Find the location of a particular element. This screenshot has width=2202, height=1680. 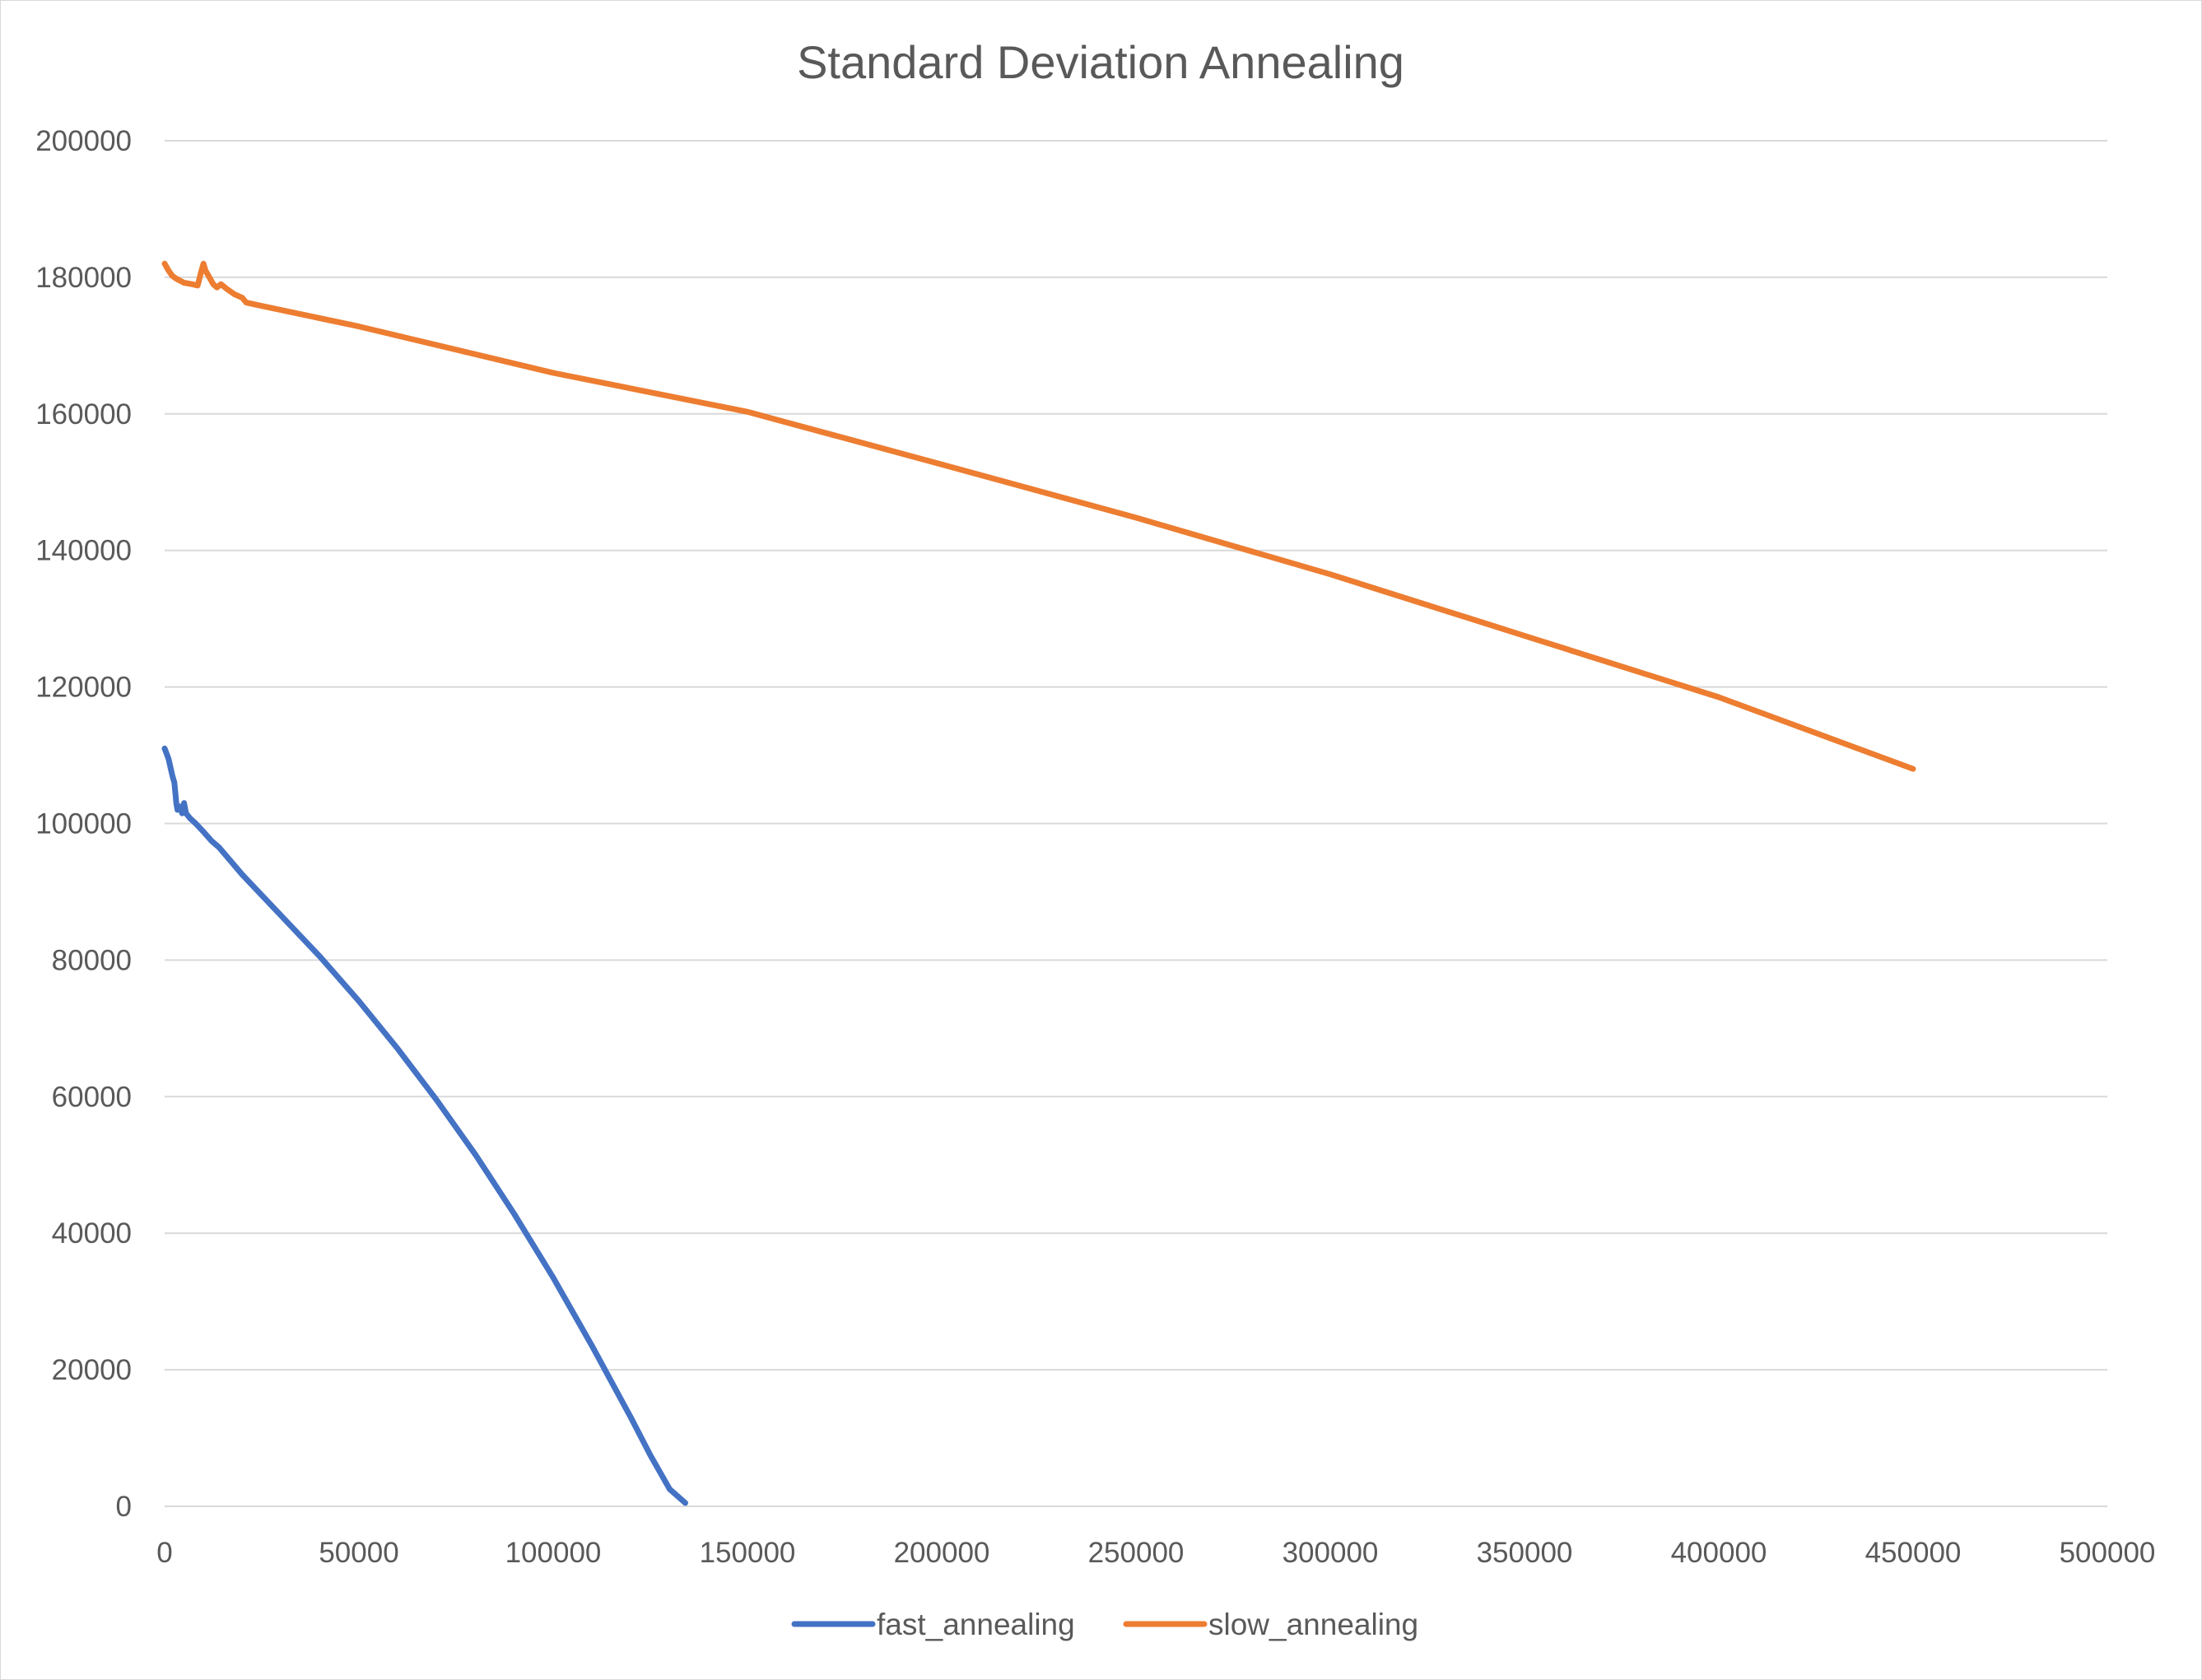

y-tick-label: 100000 is located at coordinates (83, 824).